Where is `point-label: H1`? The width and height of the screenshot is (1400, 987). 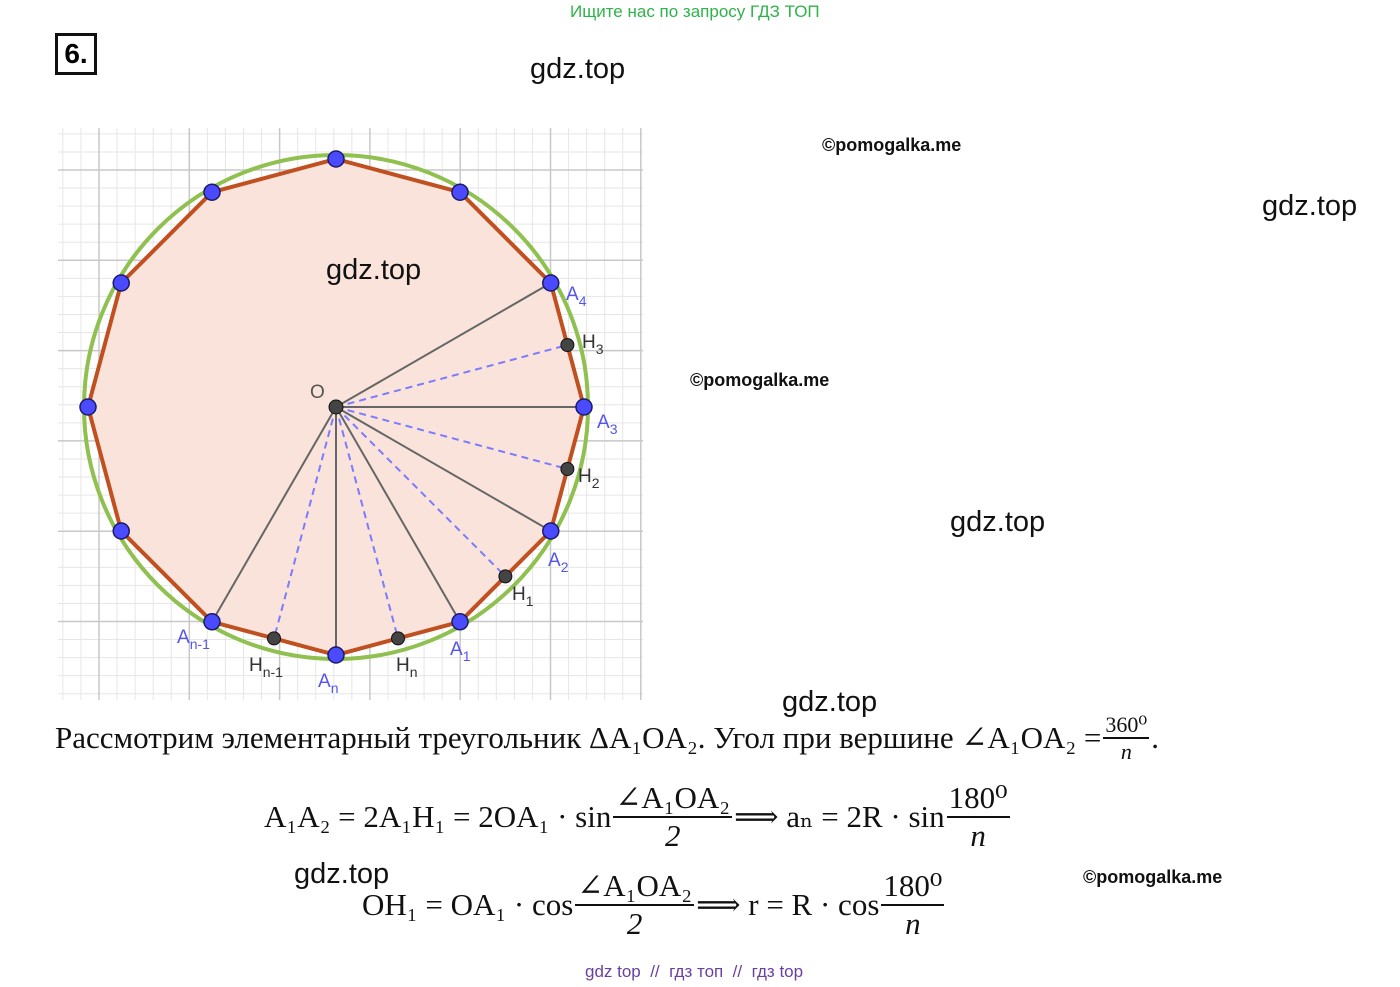 point-label: H1 is located at coordinates (523, 596).